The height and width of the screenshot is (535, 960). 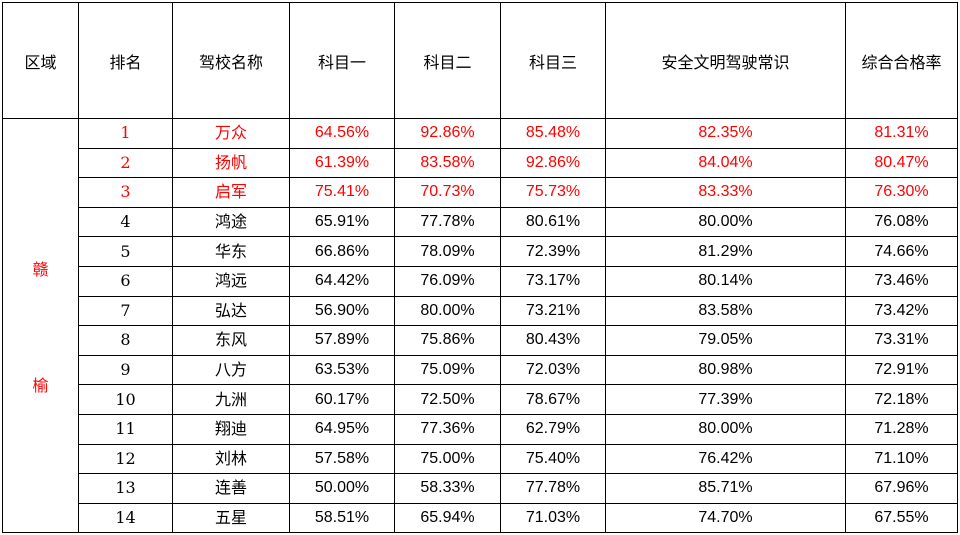 What do you see at coordinates (125, 518) in the screenshot?
I see `rank-cell: 14` at bounding box center [125, 518].